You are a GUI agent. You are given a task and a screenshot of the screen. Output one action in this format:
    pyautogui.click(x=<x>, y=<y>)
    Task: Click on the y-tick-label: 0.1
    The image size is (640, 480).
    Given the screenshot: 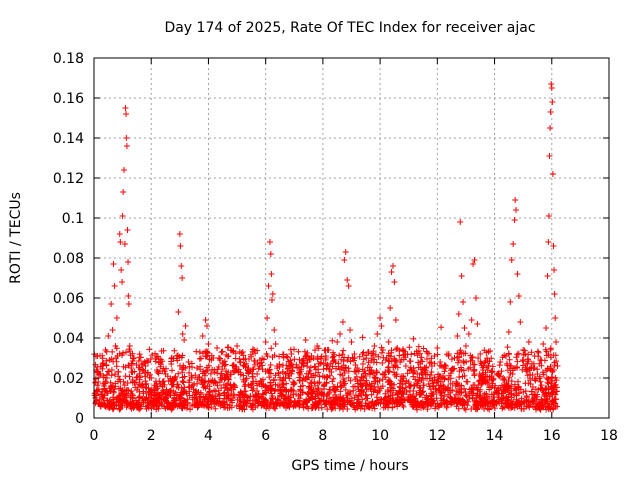 What is the action you would take?
    pyautogui.click(x=73, y=219)
    